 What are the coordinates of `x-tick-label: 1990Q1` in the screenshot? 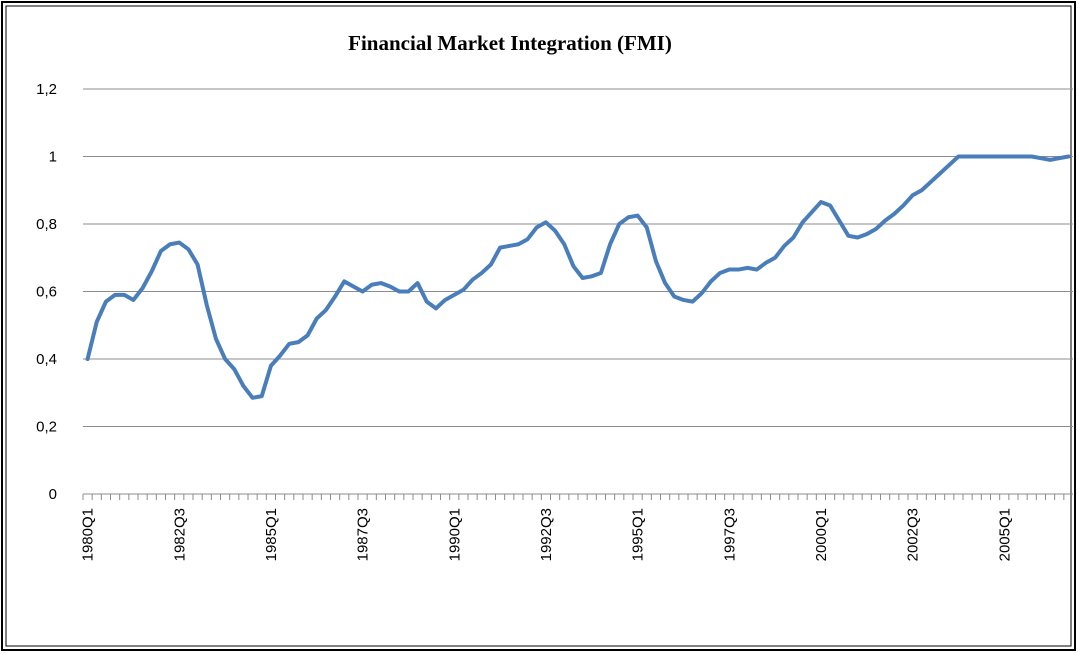 It's located at (454, 534).